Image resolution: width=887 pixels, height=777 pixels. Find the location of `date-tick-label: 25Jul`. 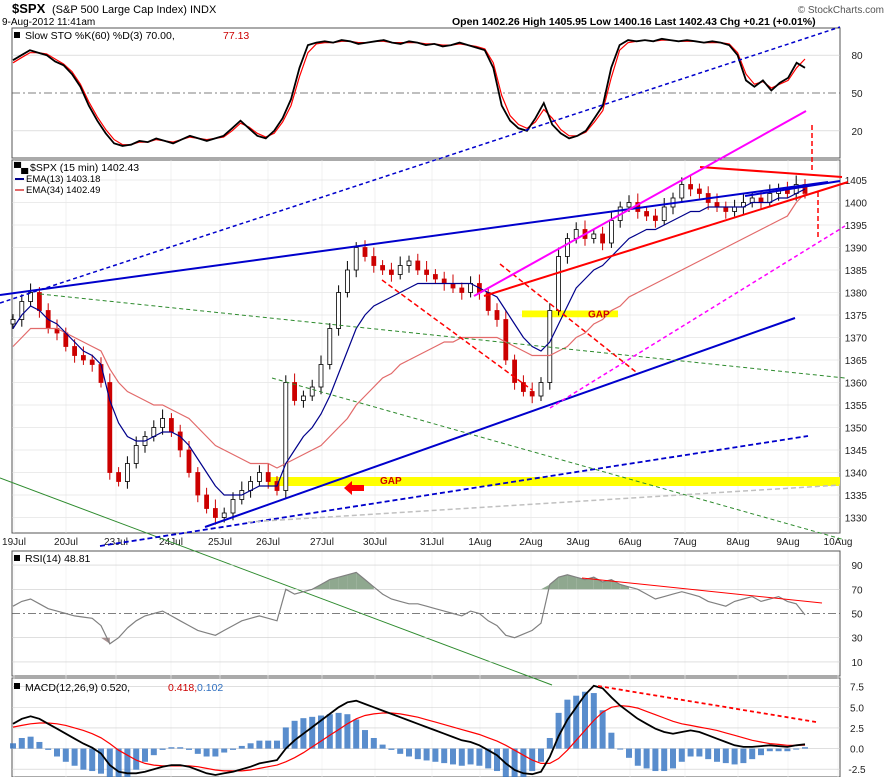

date-tick-label: 25Jul is located at coordinates (220, 542).